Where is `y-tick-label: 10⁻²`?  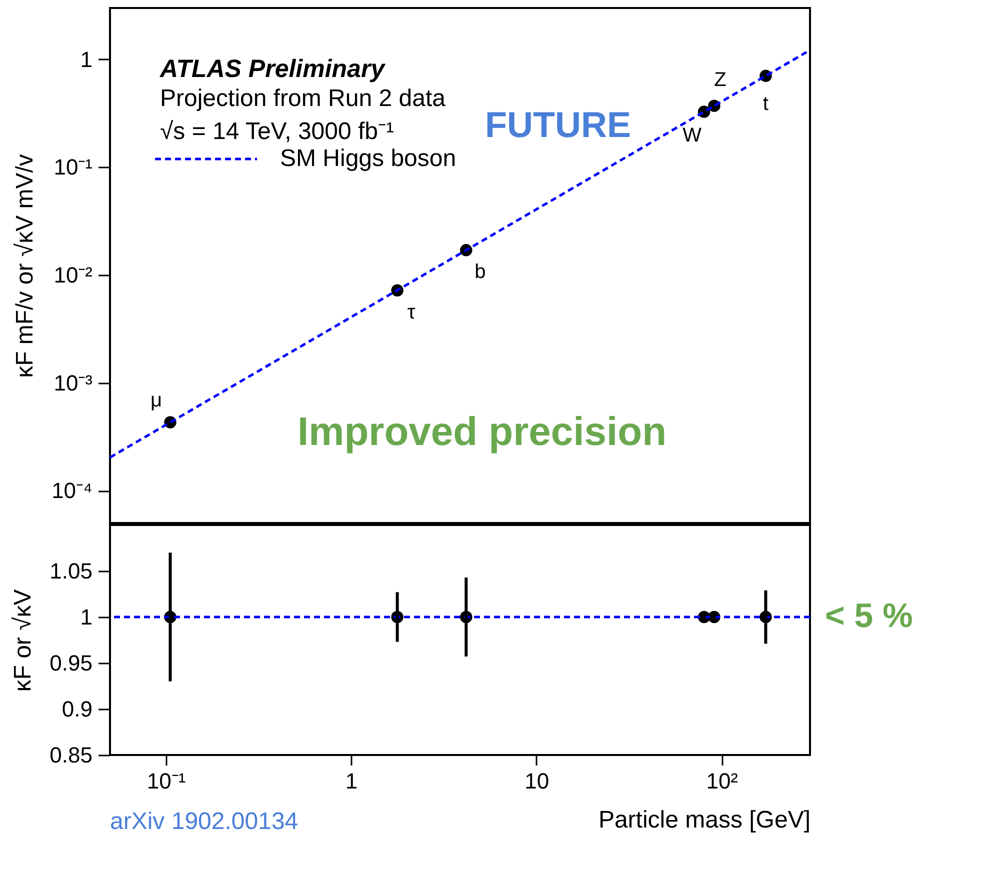 y-tick-label: 10⁻² is located at coordinates (73, 275).